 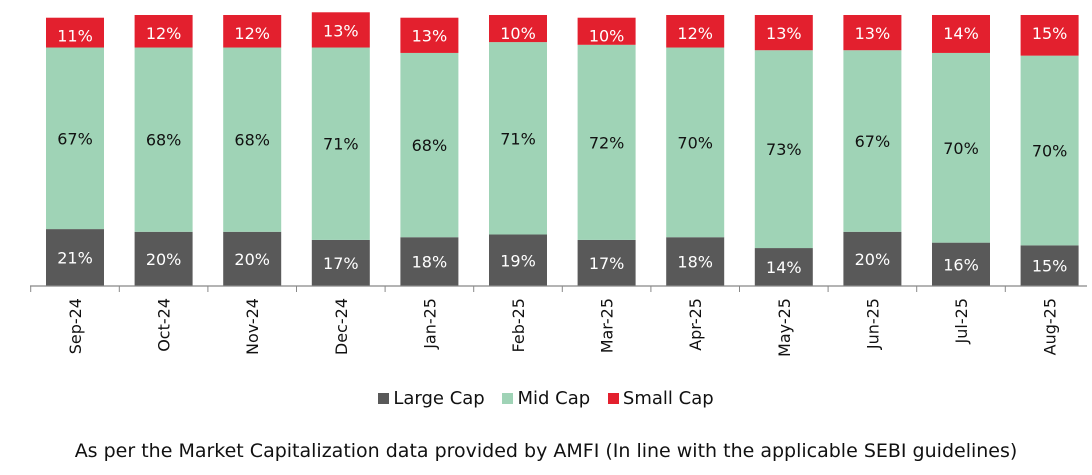 I want to click on x-tick-label-sep-24: Sep-24, so click(x=75, y=326).